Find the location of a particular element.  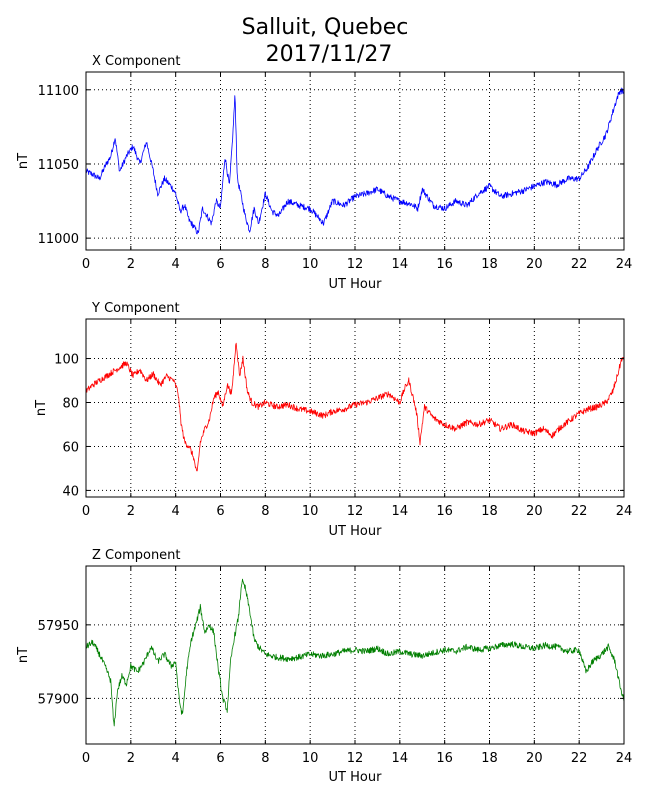

figure-title-line1: Salluit, Quebec is located at coordinates (325, 27).